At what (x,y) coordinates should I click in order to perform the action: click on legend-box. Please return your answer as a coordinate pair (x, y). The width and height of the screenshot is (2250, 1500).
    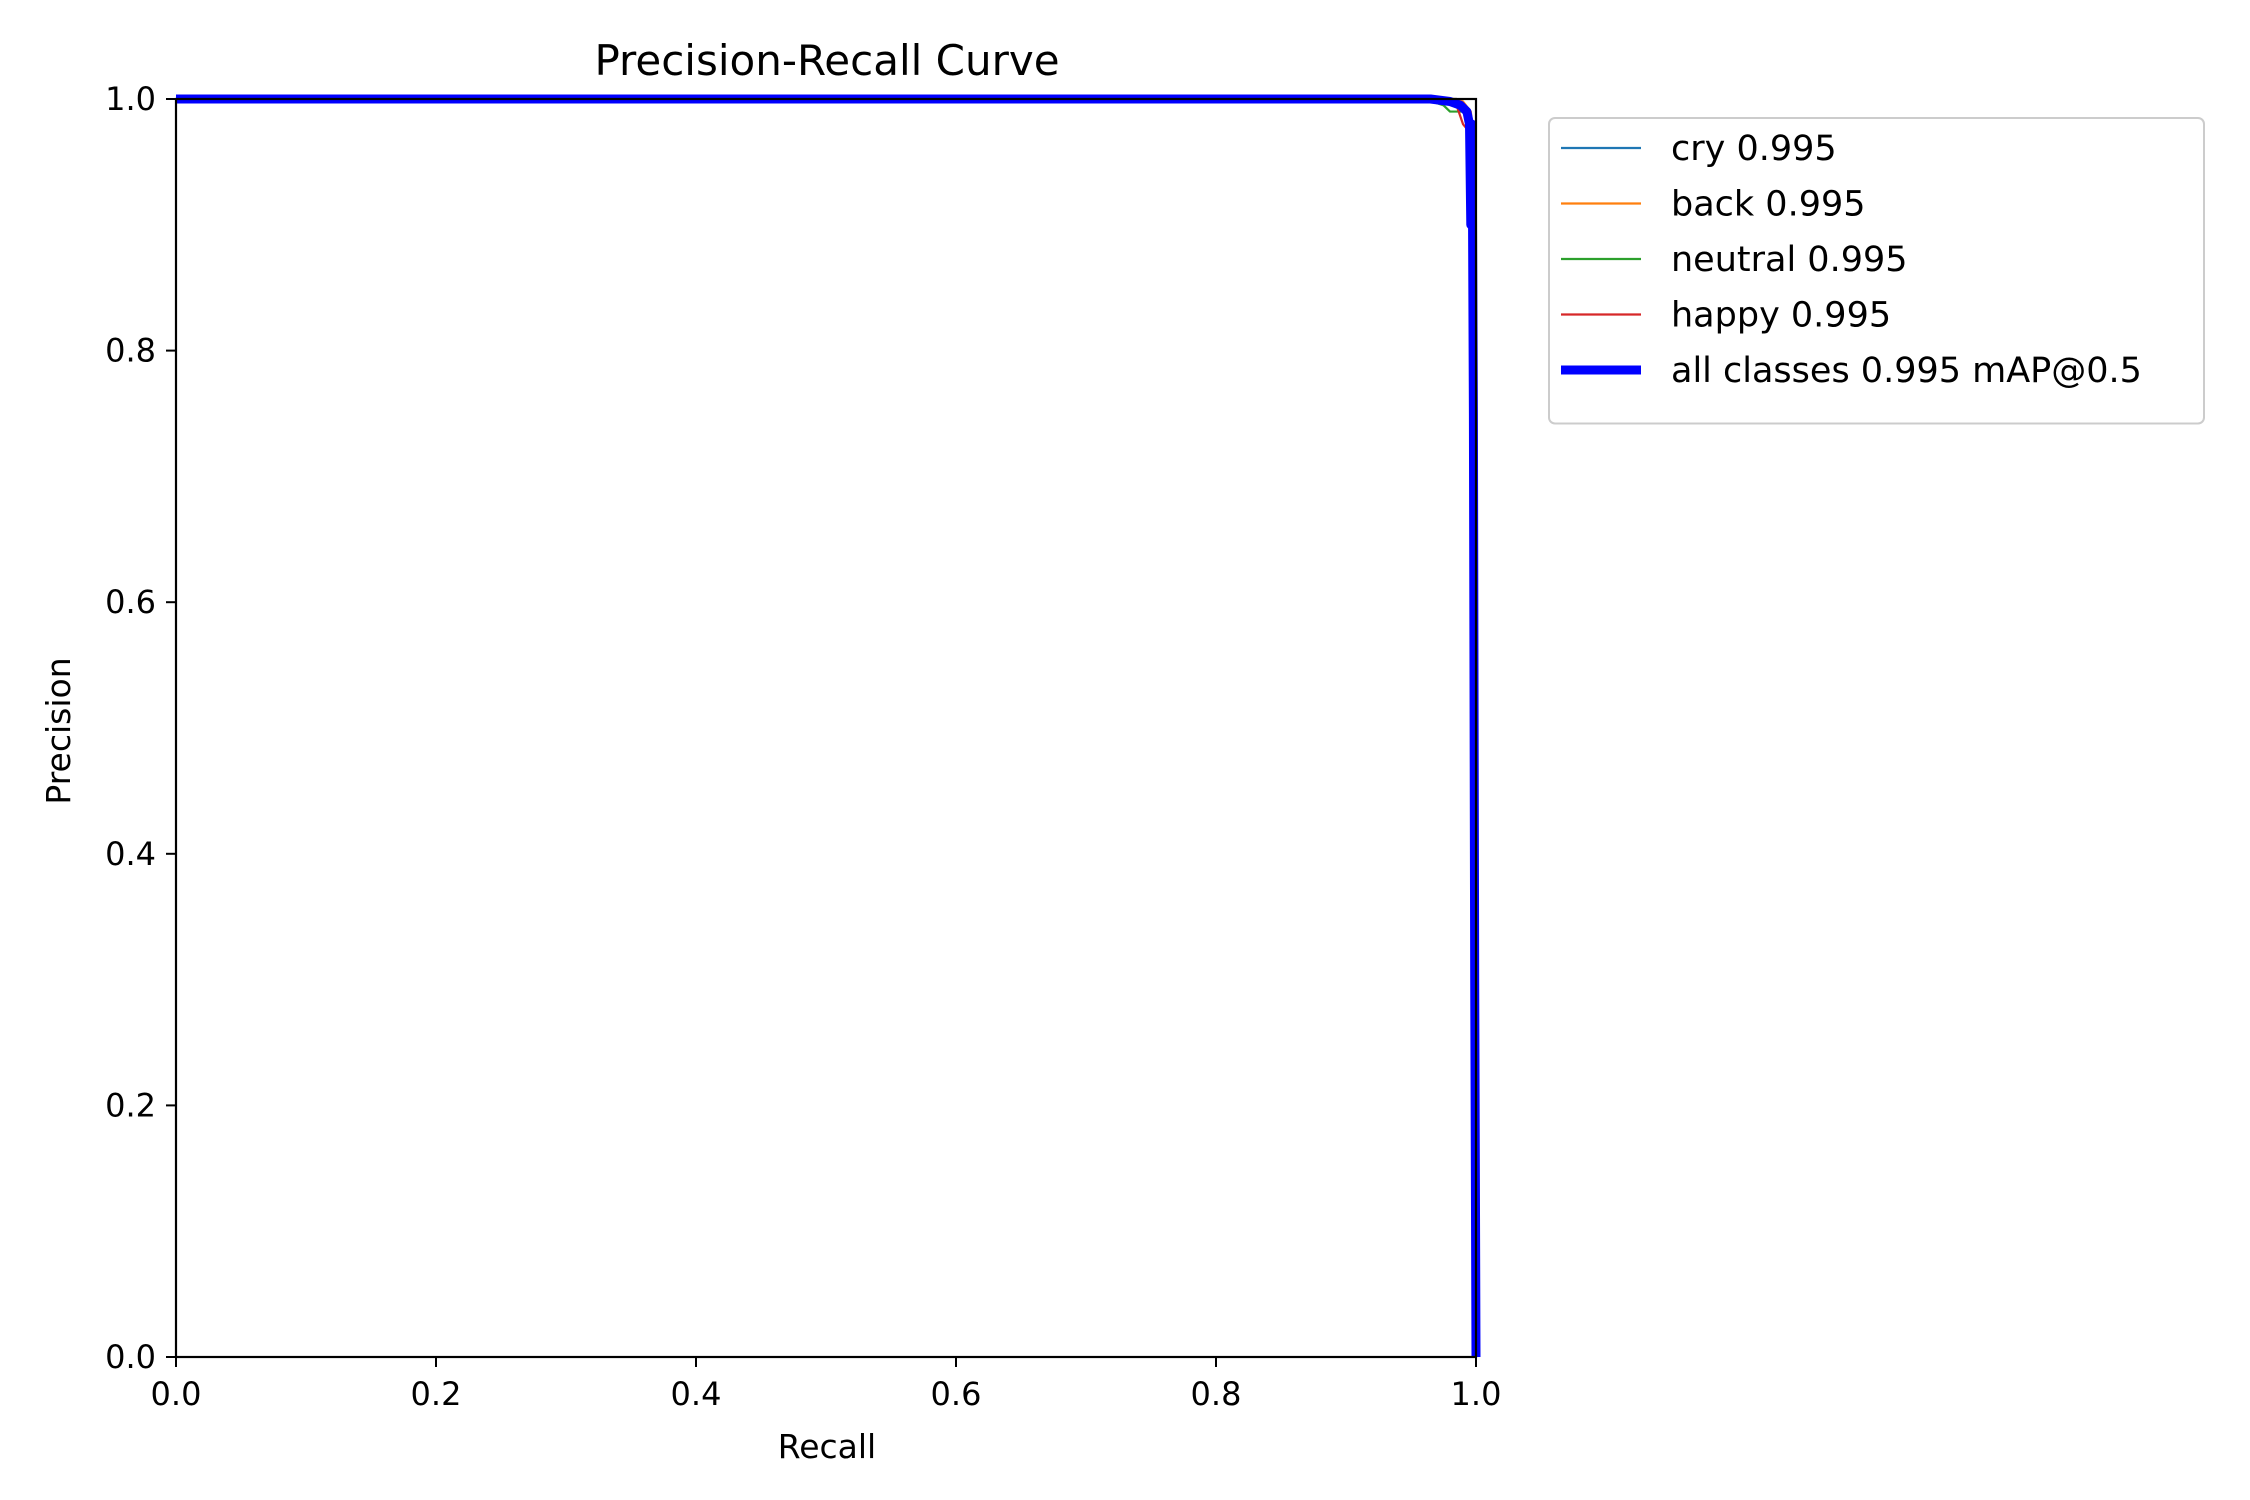
    Looking at the image, I should click on (1876, 271).